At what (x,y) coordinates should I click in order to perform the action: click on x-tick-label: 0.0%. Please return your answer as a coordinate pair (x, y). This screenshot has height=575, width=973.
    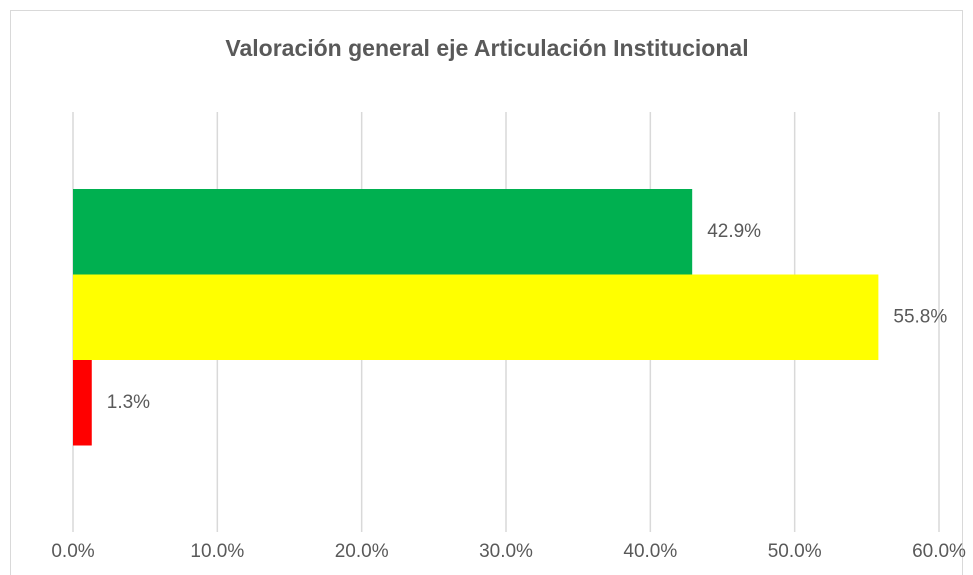
    Looking at the image, I should click on (72, 551).